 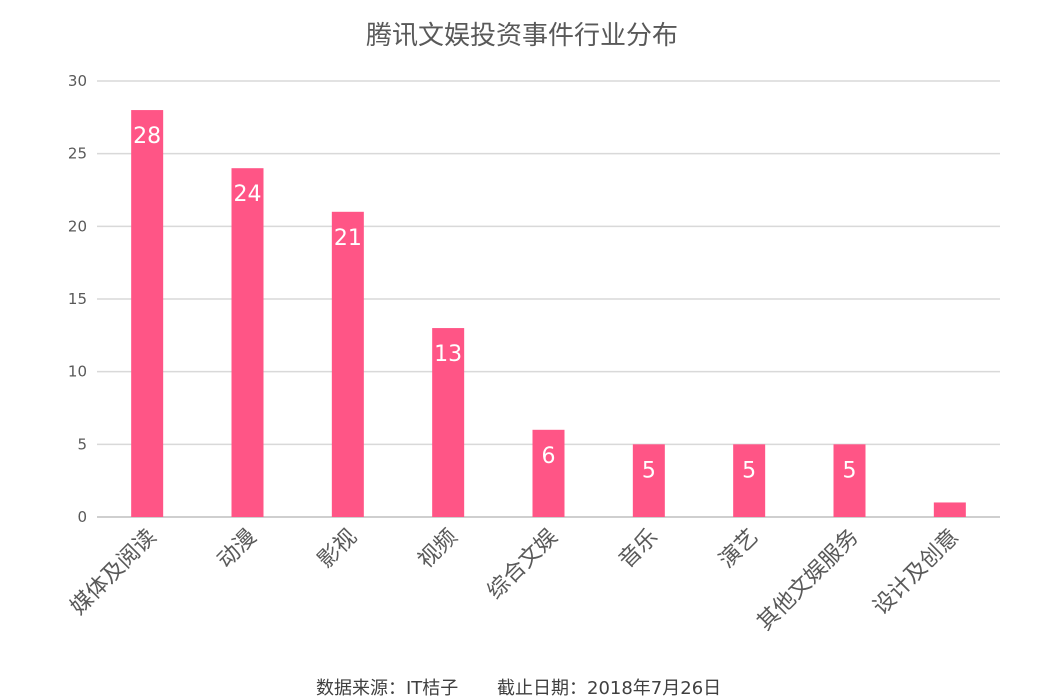 What do you see at coordinates (147, 136) in the screenshot?
I see `data-label-0: 28` at bounding box center [147, 136].